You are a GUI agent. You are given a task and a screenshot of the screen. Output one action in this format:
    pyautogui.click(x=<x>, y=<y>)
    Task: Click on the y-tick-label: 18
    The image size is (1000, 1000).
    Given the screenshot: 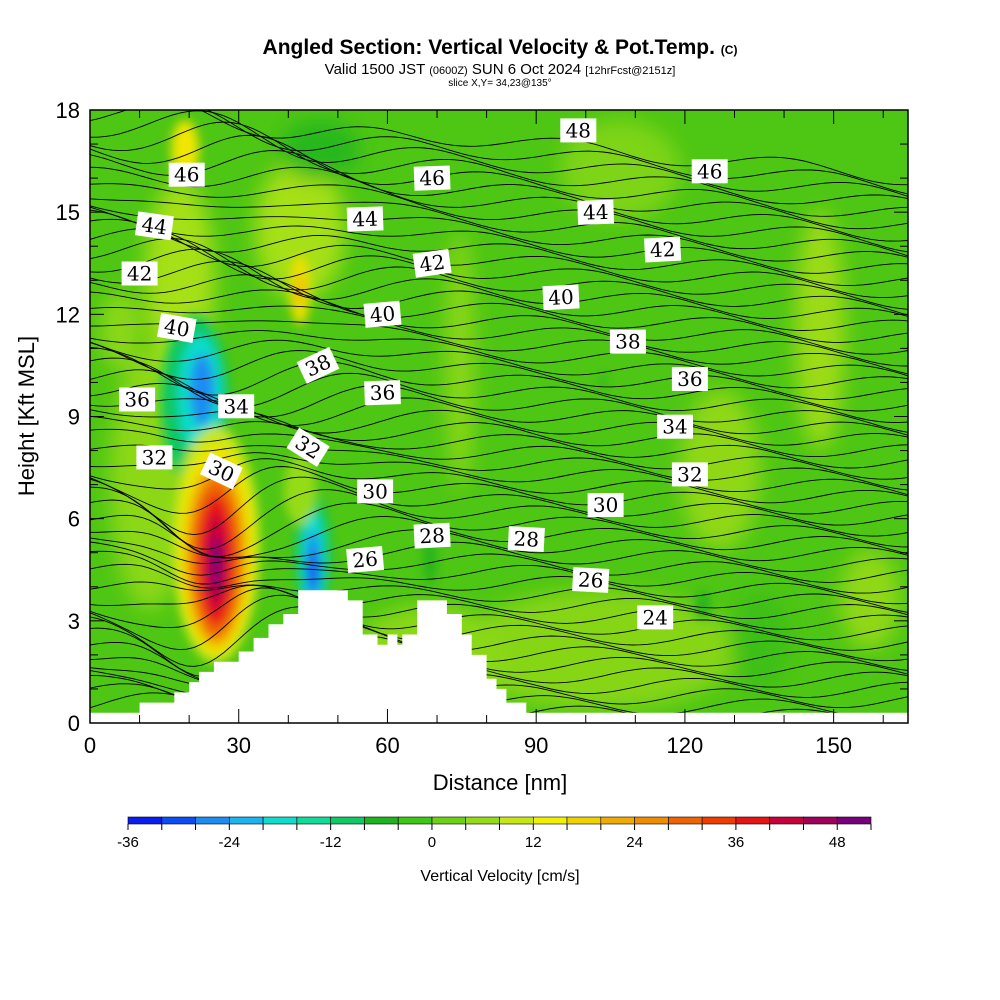 What is the action you would take?
    pyautogui.click(x=68, y=110)
    